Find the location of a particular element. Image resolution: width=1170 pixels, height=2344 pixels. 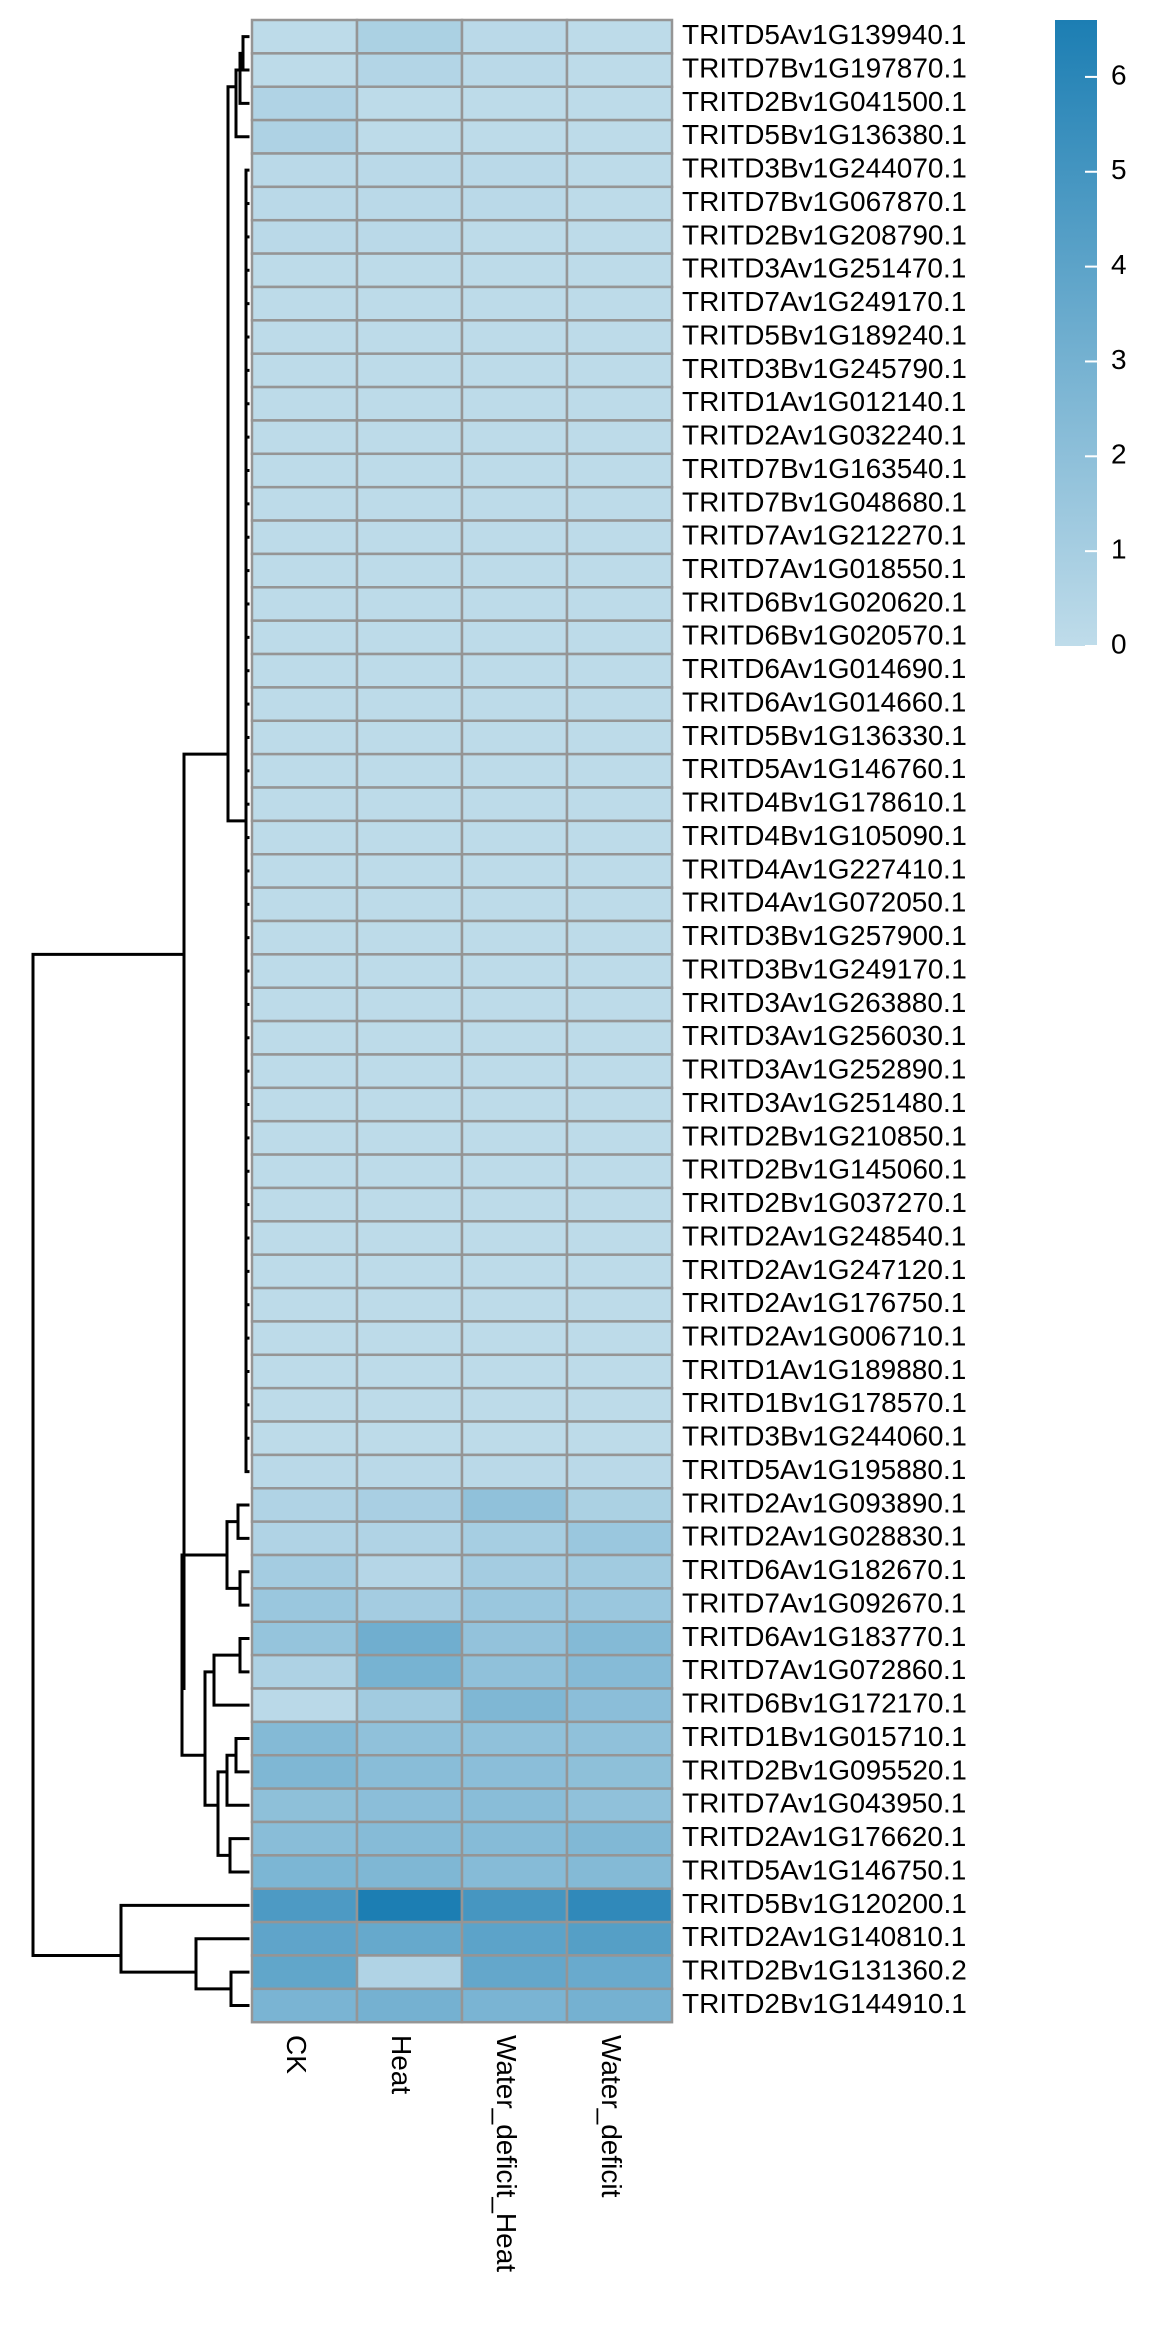

row-label: TRITD2Av1G176750.1 is located at coordinates (824, 1302).